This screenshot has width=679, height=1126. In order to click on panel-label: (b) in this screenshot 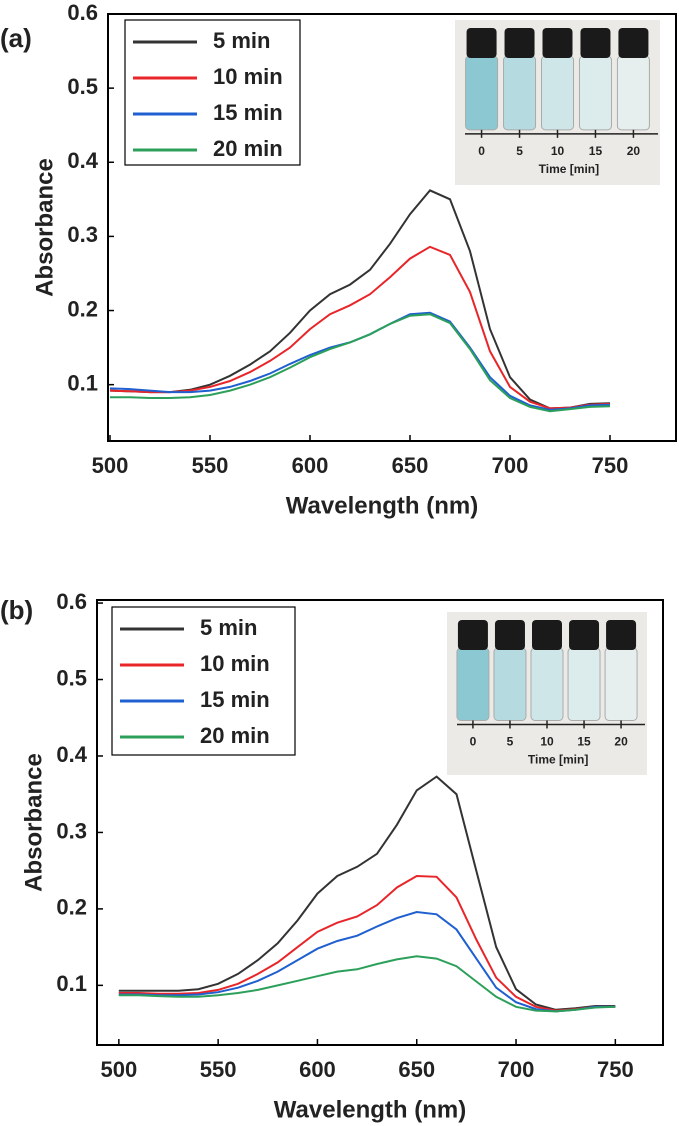, I will do `click(16, 610)`.